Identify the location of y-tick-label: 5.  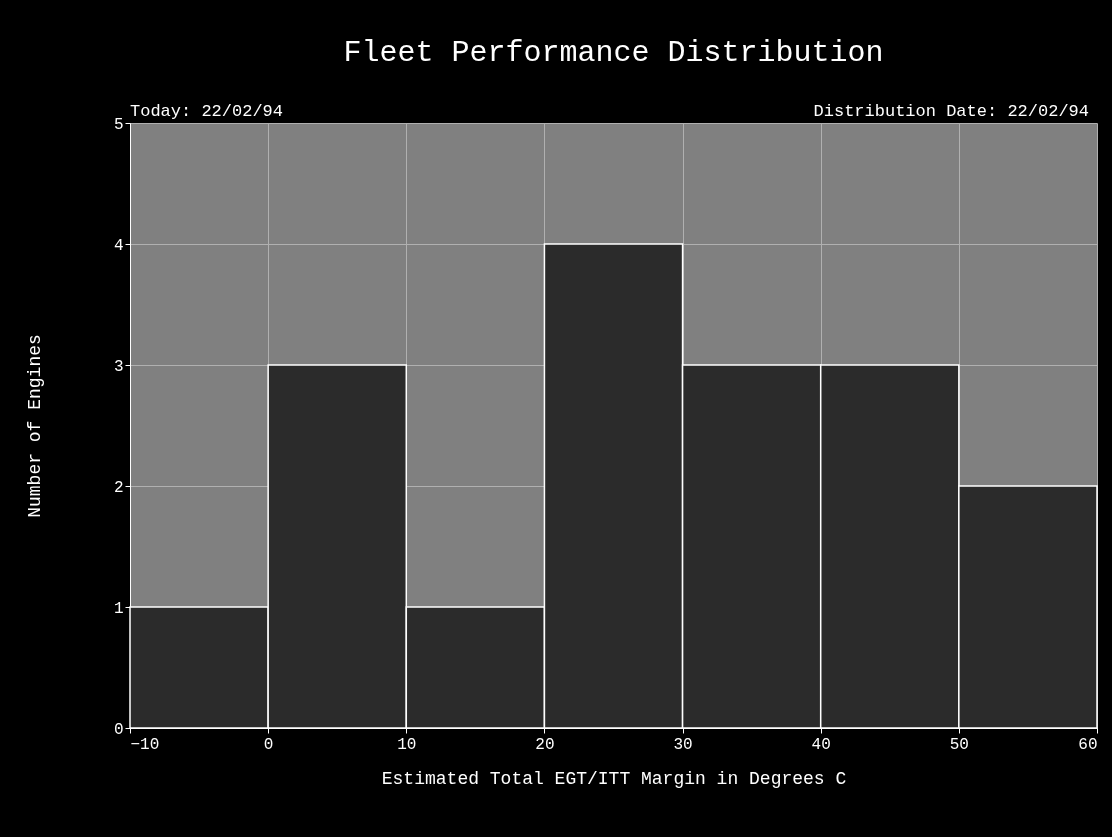
(118, 124).